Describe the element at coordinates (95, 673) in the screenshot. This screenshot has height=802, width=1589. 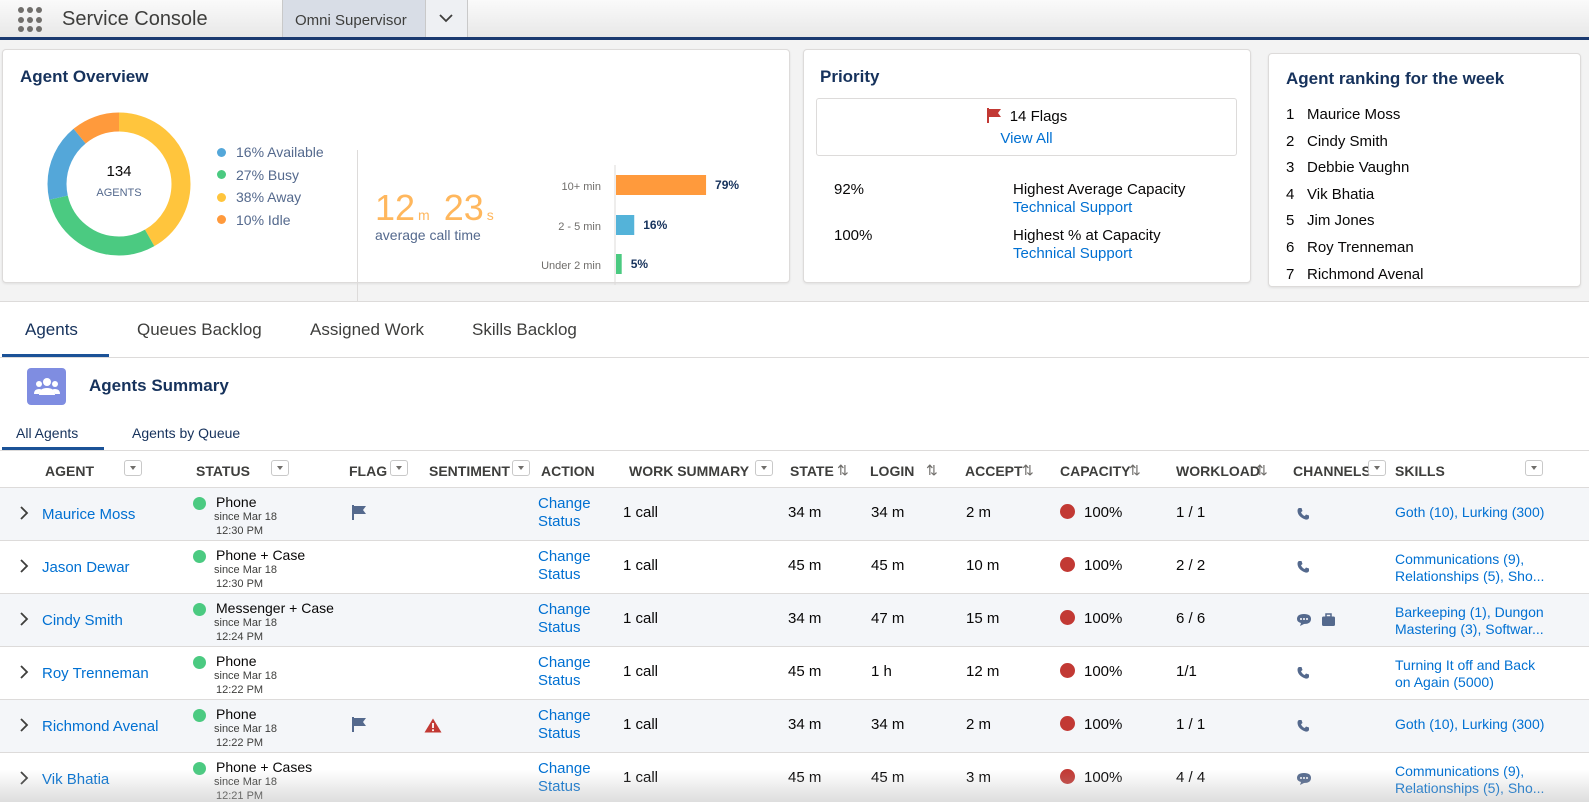
I see `agent-name-link: Roy Trenneman` at that location.